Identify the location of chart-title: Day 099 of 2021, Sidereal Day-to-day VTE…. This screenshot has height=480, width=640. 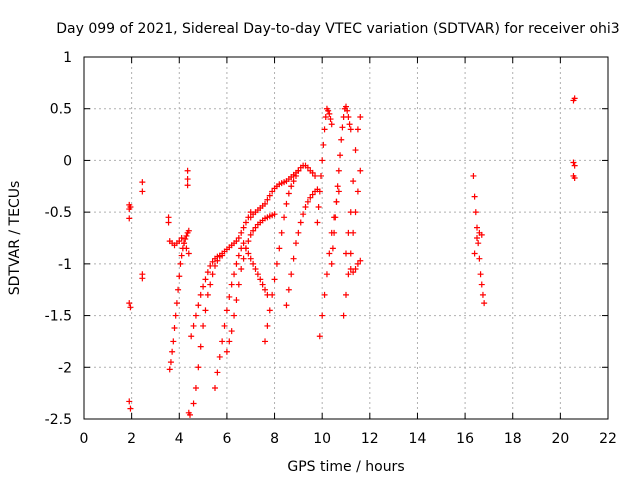
(337, 29).